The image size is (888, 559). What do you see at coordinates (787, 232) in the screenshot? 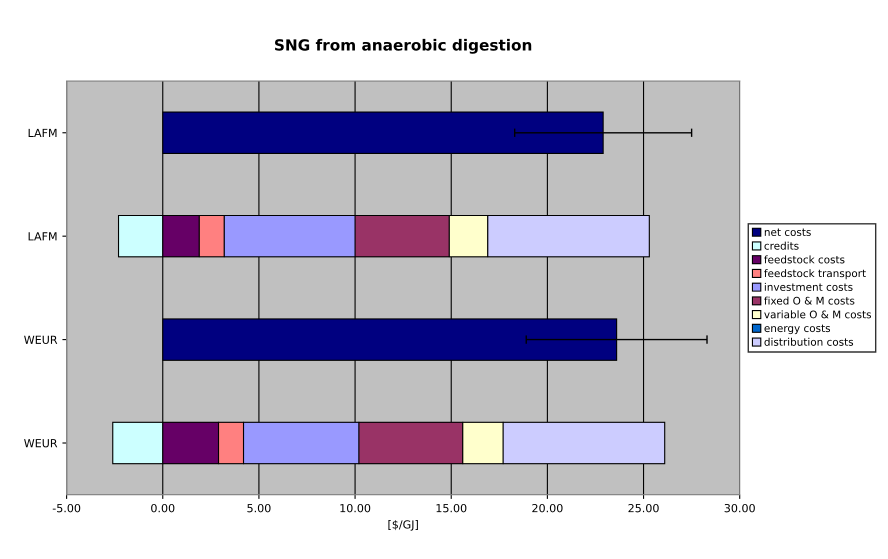
I see `legend-label: net costs` at bounding box center [787, 232].